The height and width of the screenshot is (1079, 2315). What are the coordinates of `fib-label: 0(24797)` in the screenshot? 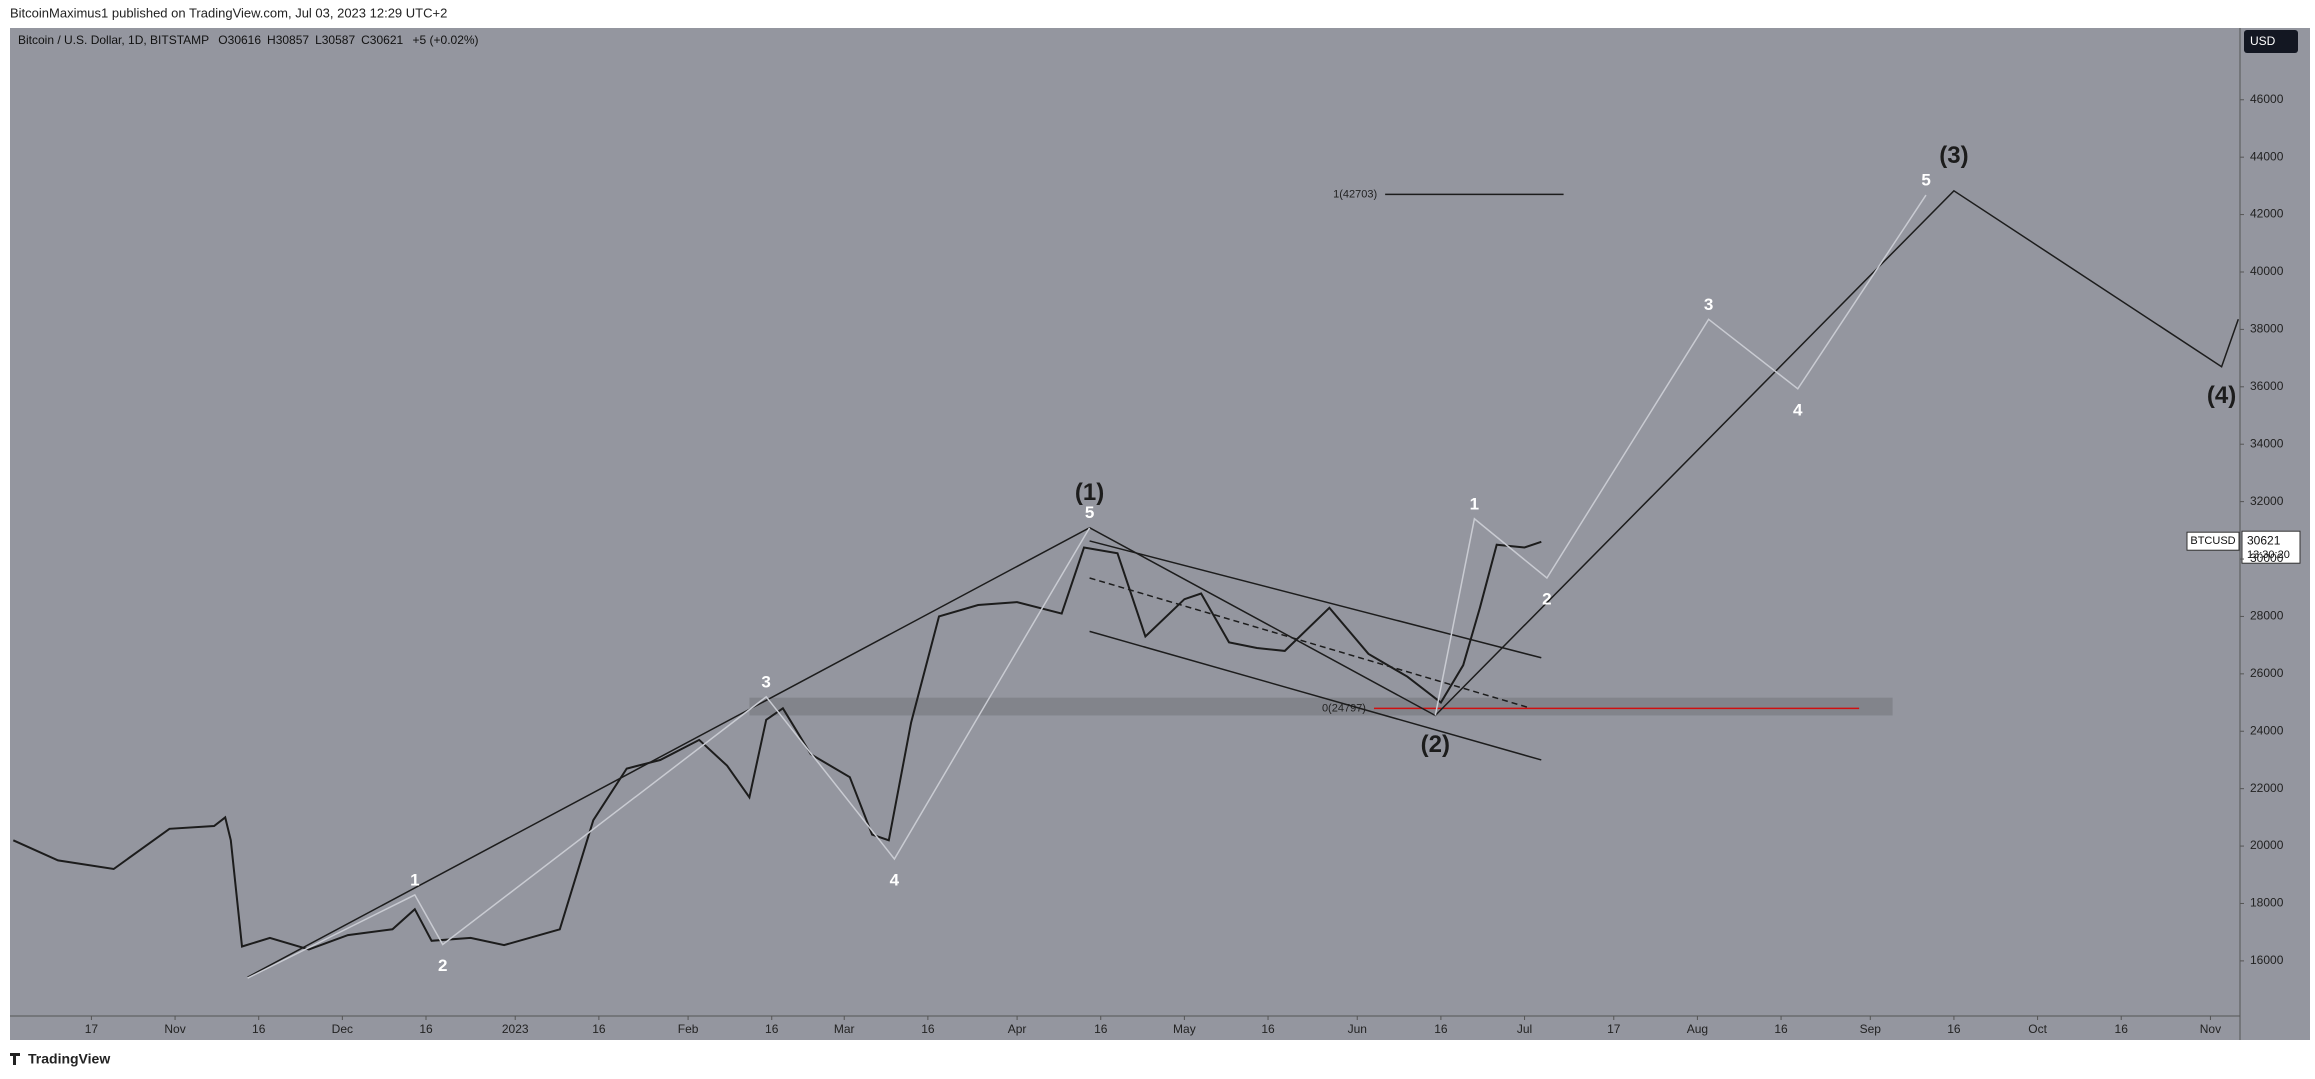 It's located at (1344, 708).